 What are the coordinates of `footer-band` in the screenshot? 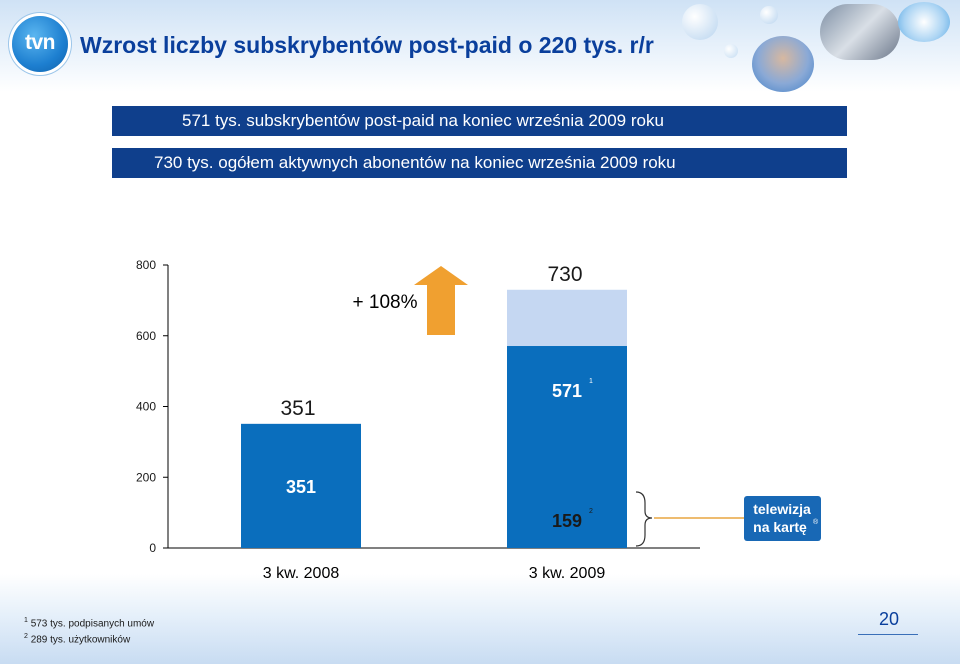 It's located at (480, 619).